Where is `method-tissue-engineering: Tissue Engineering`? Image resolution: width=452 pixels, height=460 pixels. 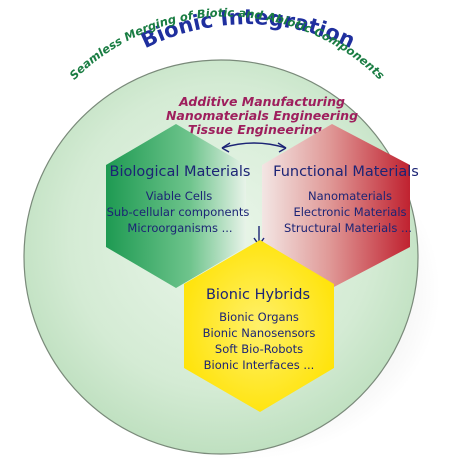 method-tissue-engineering: Tissue Engineering is located at coordinates (255, 129).